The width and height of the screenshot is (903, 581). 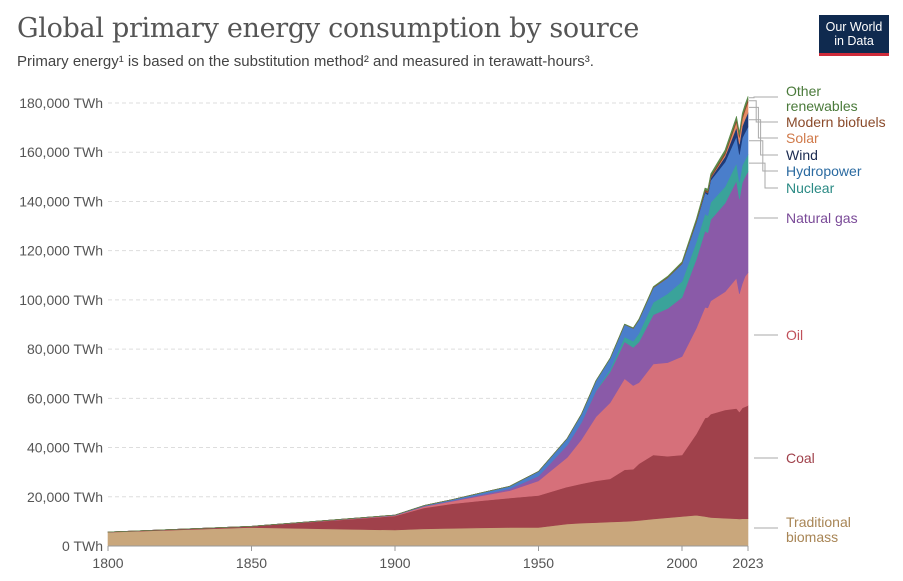 What do you see at coordinates (802, 138) in the screenshot?
I see `legend-label-solar: Solar` at bounding box center [802, 138].